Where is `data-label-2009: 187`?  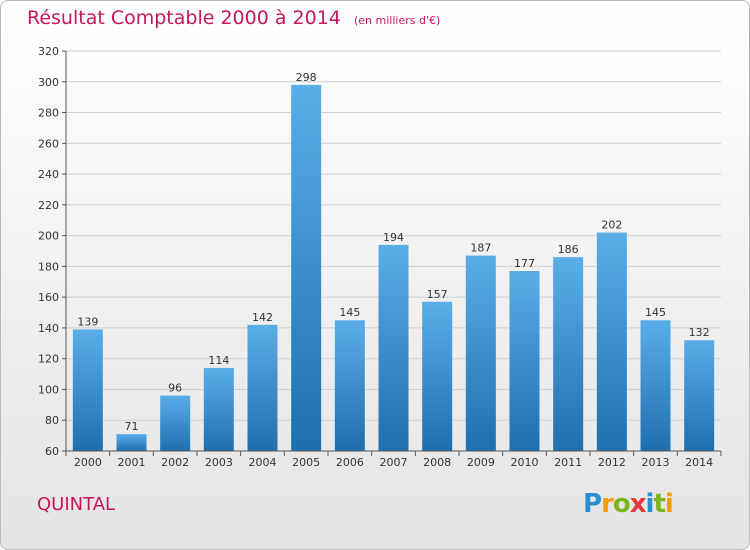 data-label-2009: 187 is located at coordinates (480, 248).